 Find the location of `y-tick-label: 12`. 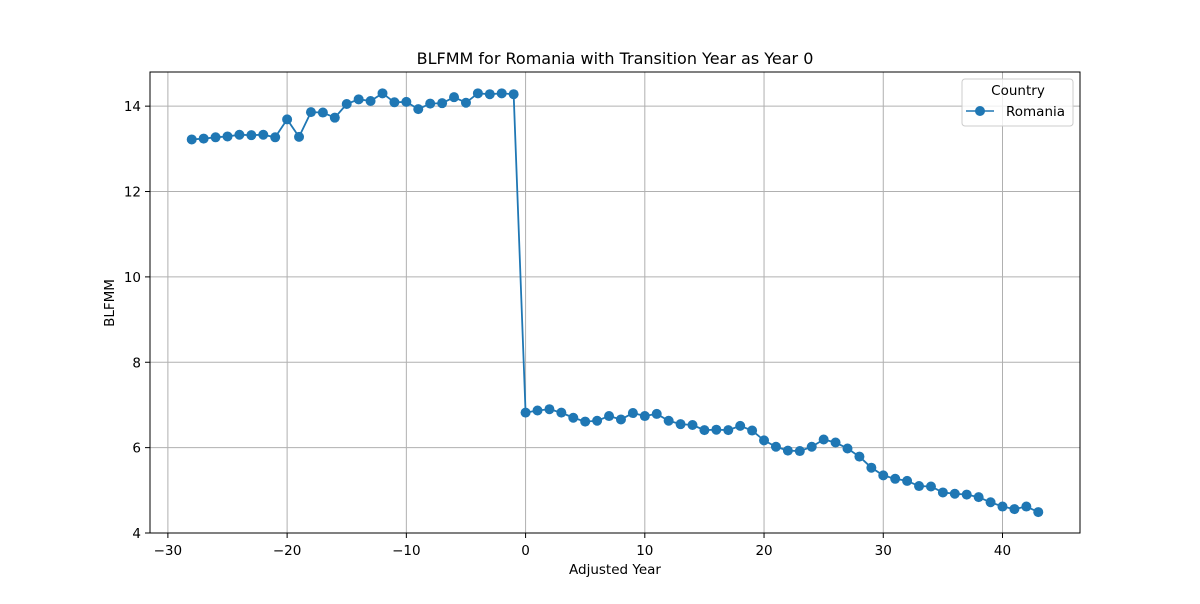

y-tick-label: 12 is located at coordinates (132, 193).